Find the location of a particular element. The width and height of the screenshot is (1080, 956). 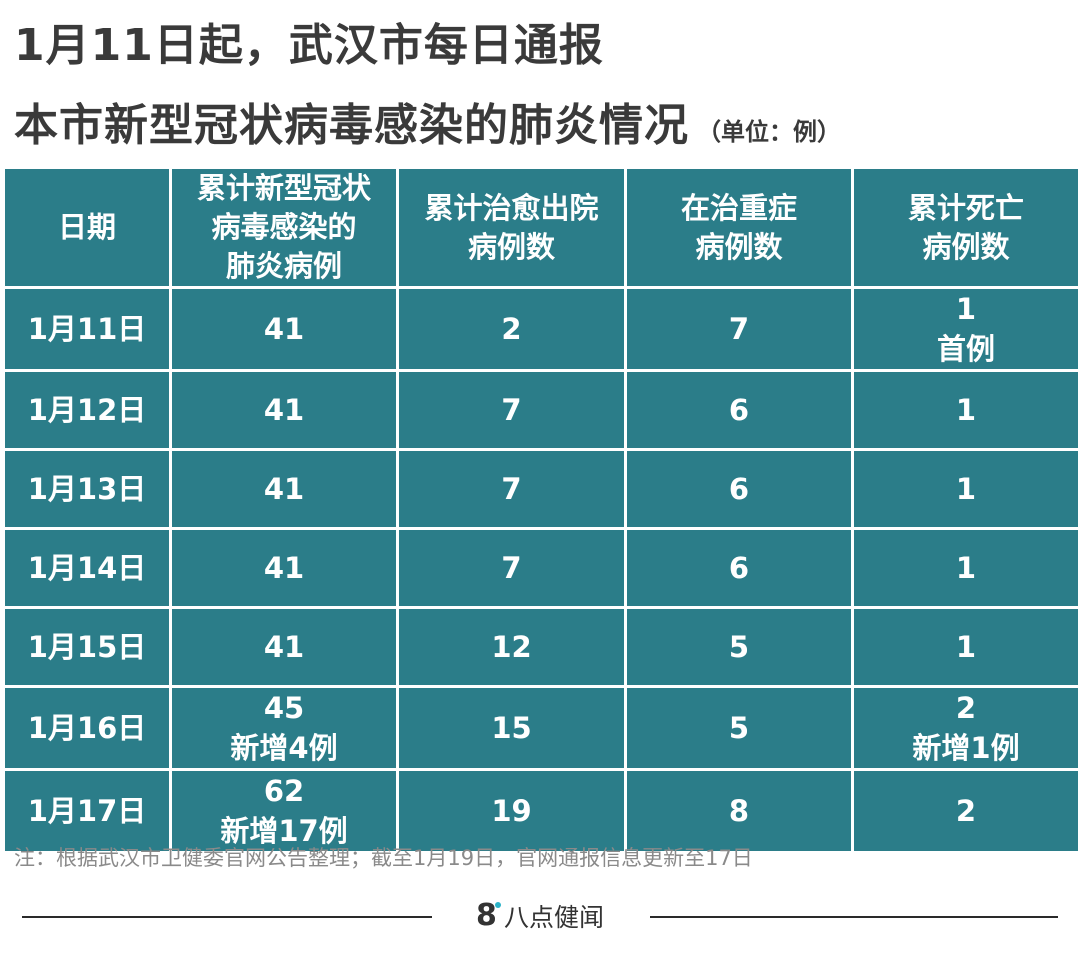

column-header: 累计新型冠状 病毒感染的肺炎病例 is located at coordinates (284, 227).